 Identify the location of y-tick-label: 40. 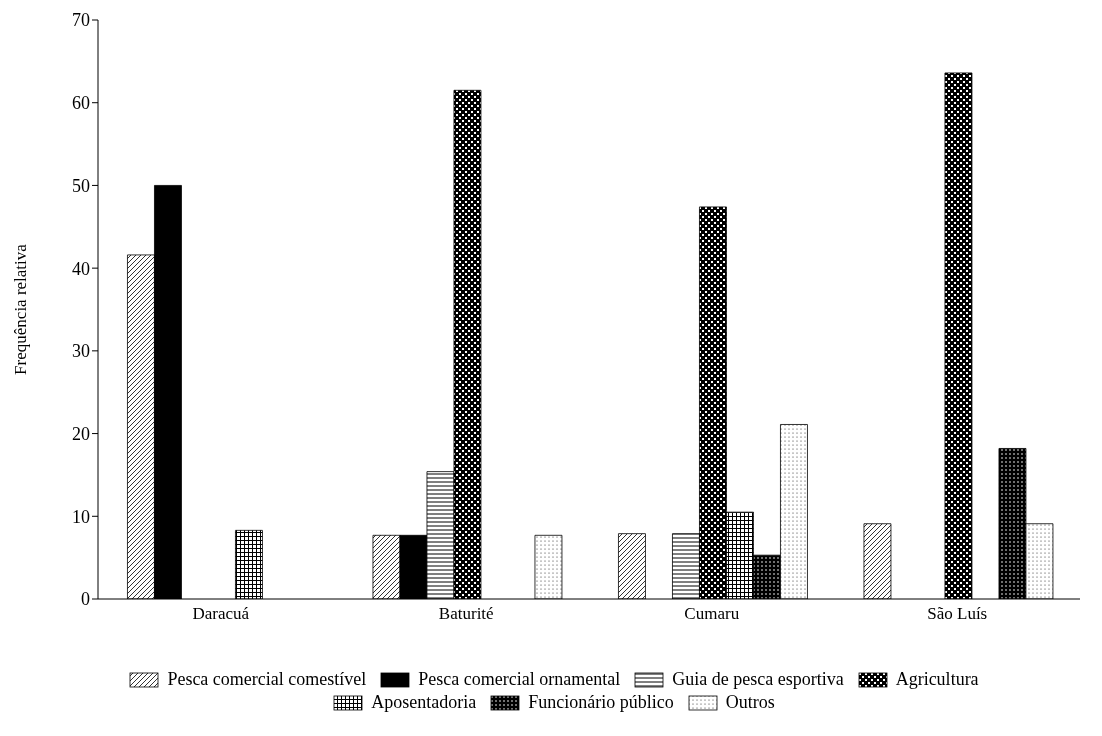
(81, 268).